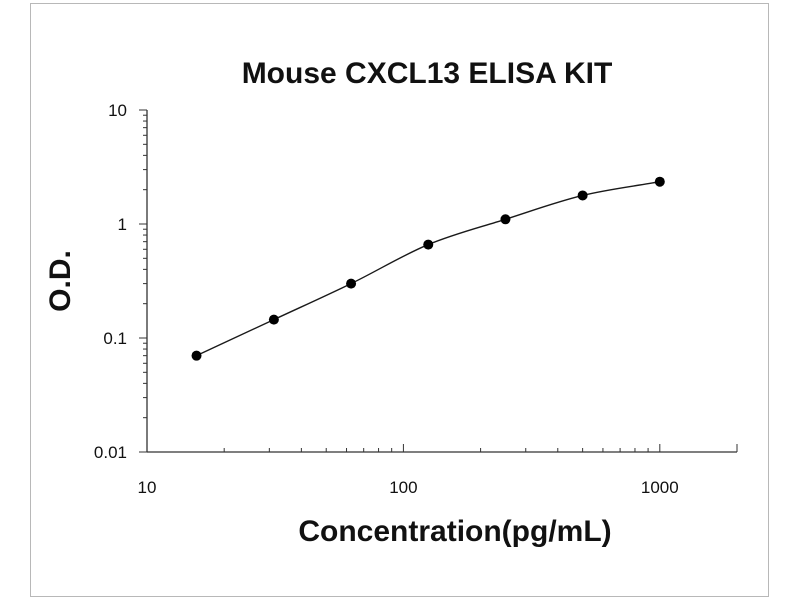 Image resolution: width=800 pixels, height=600 pixels. I want to click on y-tick-label: 0.01, so click(110, 452).